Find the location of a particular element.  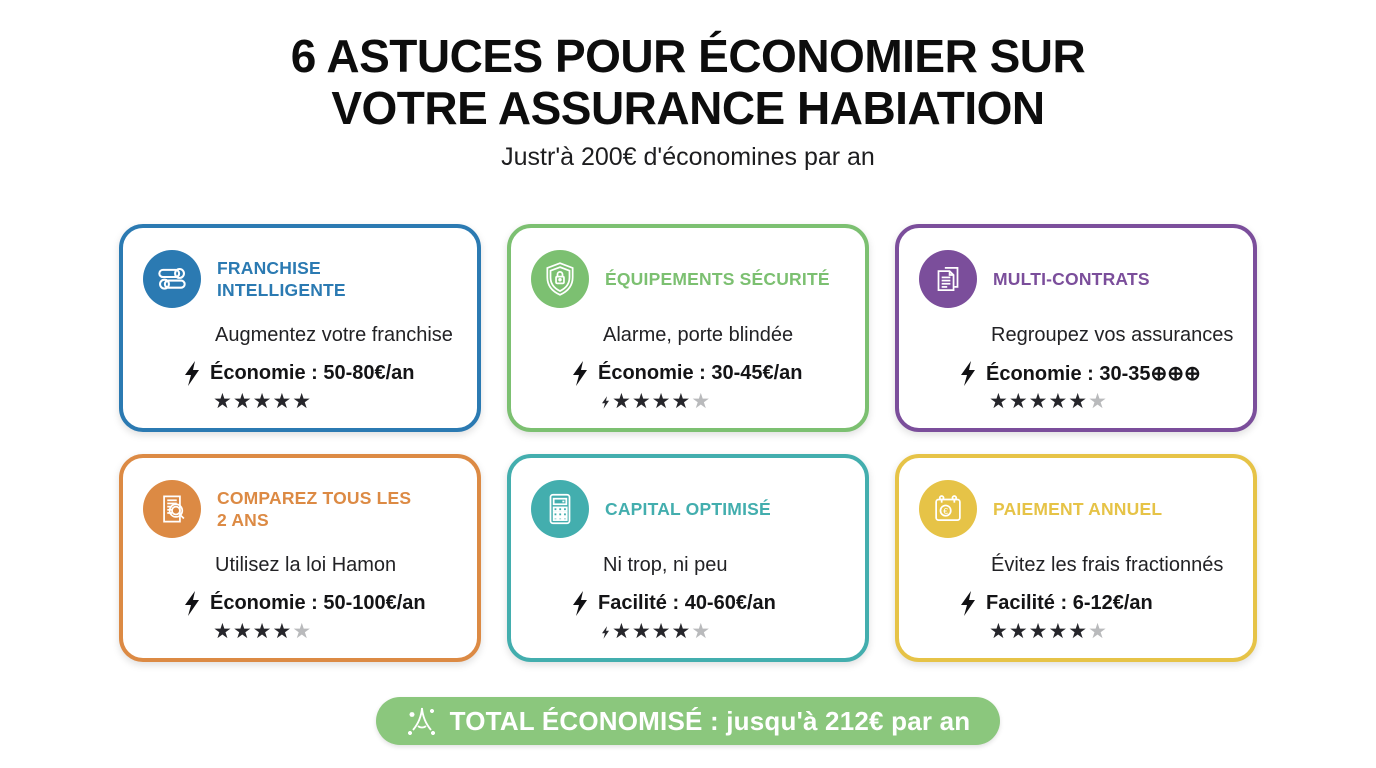

page-title-line1: 6 ASTUCES POUR ÉCONOMIER SUR is located at coordinates (688, 56).